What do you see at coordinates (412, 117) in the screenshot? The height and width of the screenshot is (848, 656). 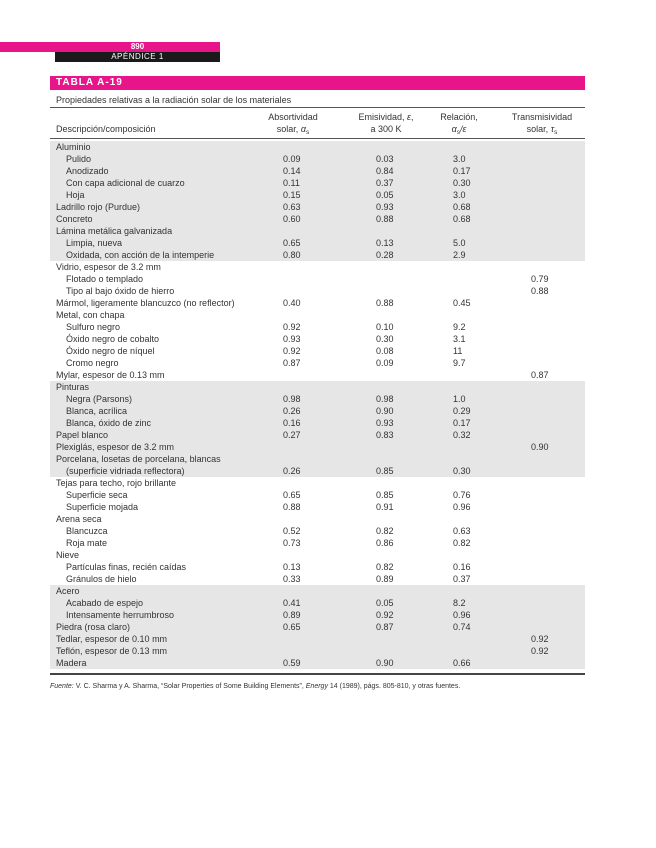 I see `text-segment: ,` at bounding box center [412, 117].